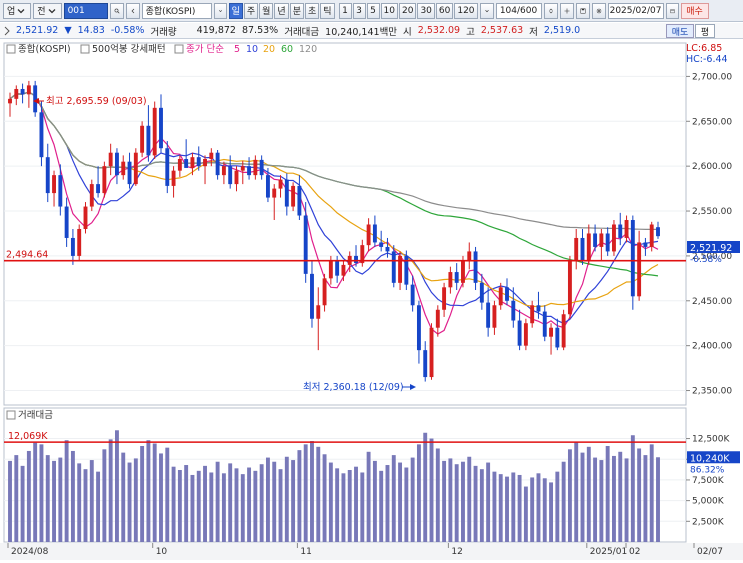 The image size is (743, 563). I want to click on period-tab-4: 분, so click(296, 10).